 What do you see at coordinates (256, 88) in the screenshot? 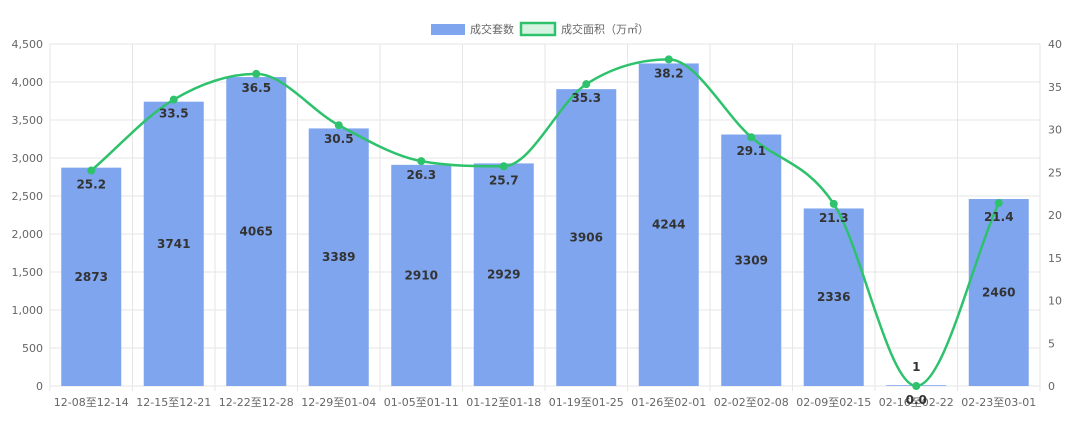
I see `line-value-label: 36.5` at bounding box center [256, 88].